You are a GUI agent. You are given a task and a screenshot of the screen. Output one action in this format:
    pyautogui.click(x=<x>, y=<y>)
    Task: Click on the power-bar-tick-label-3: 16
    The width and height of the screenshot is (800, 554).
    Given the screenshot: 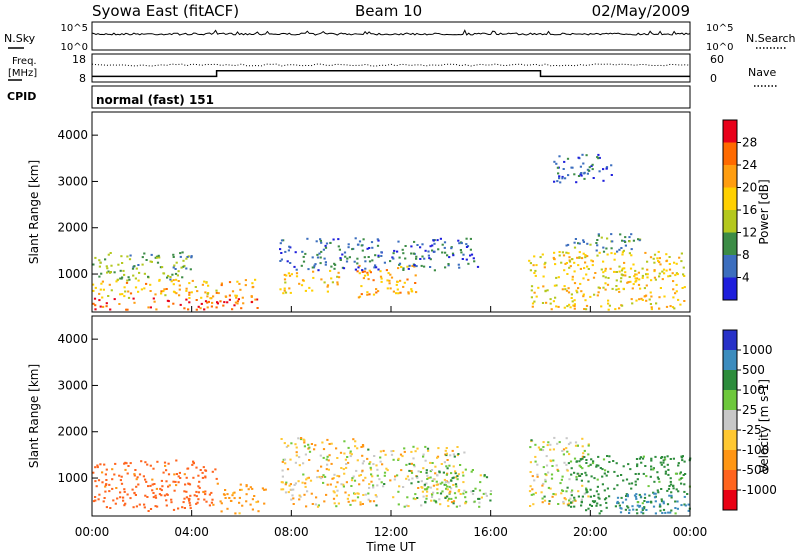 What is the action you would take?
    pyautogui.click(x=749, y=210)
    